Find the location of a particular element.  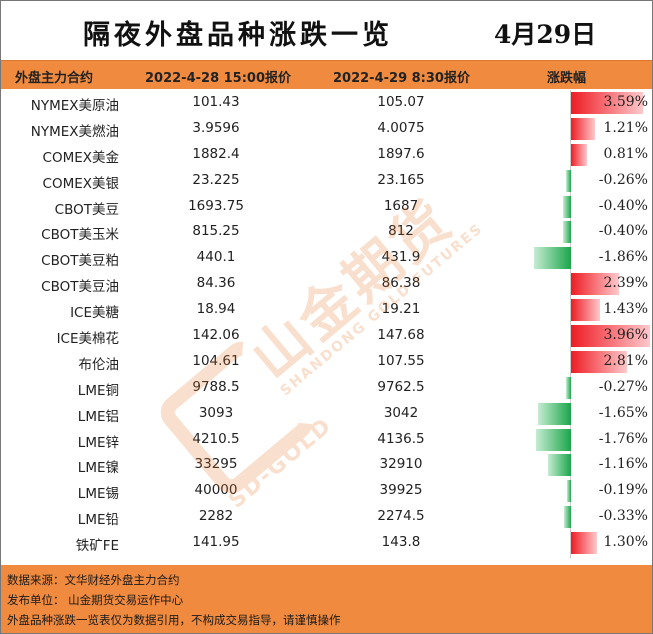

price-0428: 18.94 is located at coordinates (216, 309).